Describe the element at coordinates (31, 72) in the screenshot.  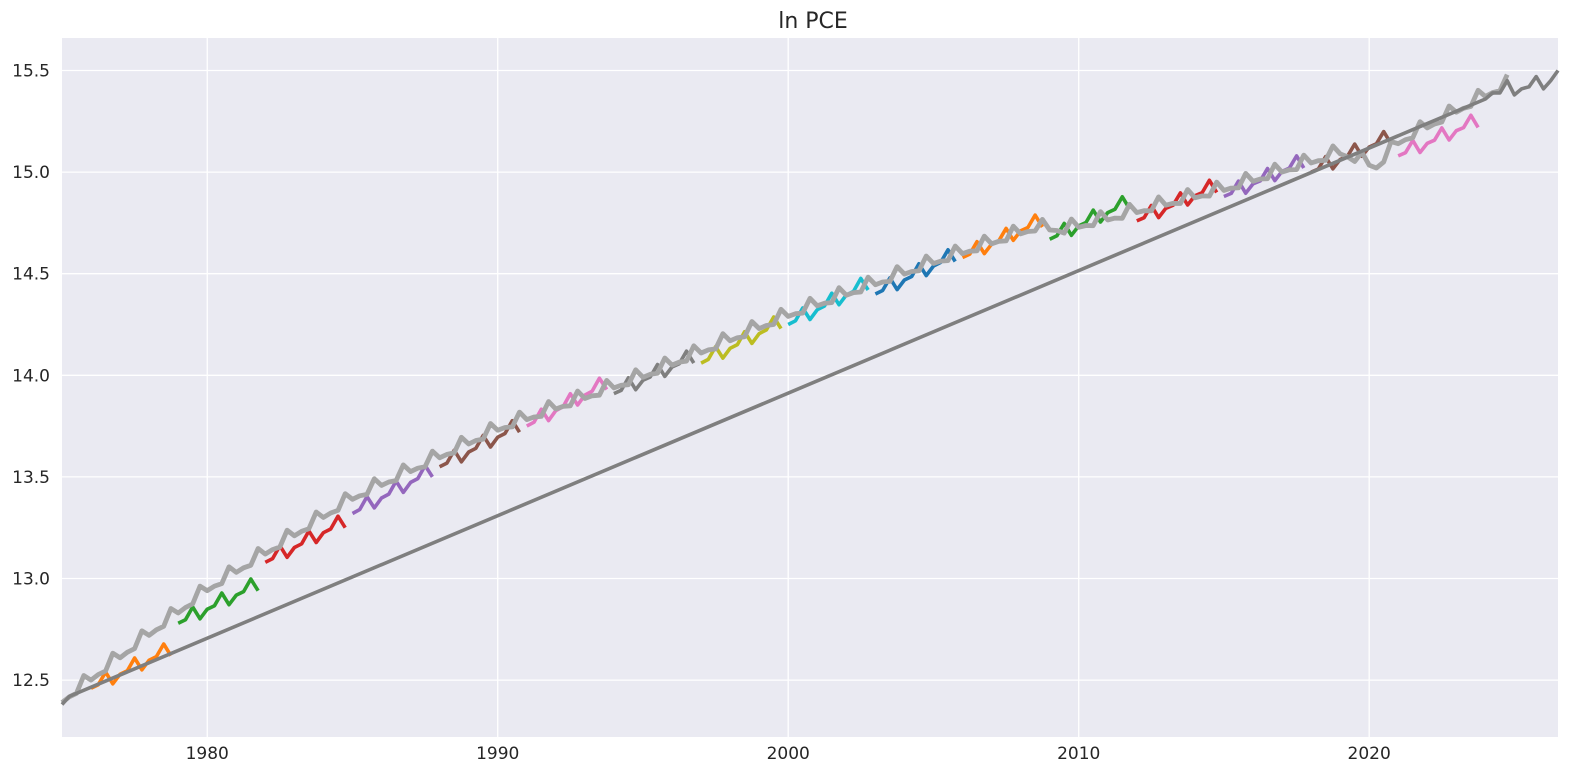
I see `y-tick-label: 15.5` at that location.